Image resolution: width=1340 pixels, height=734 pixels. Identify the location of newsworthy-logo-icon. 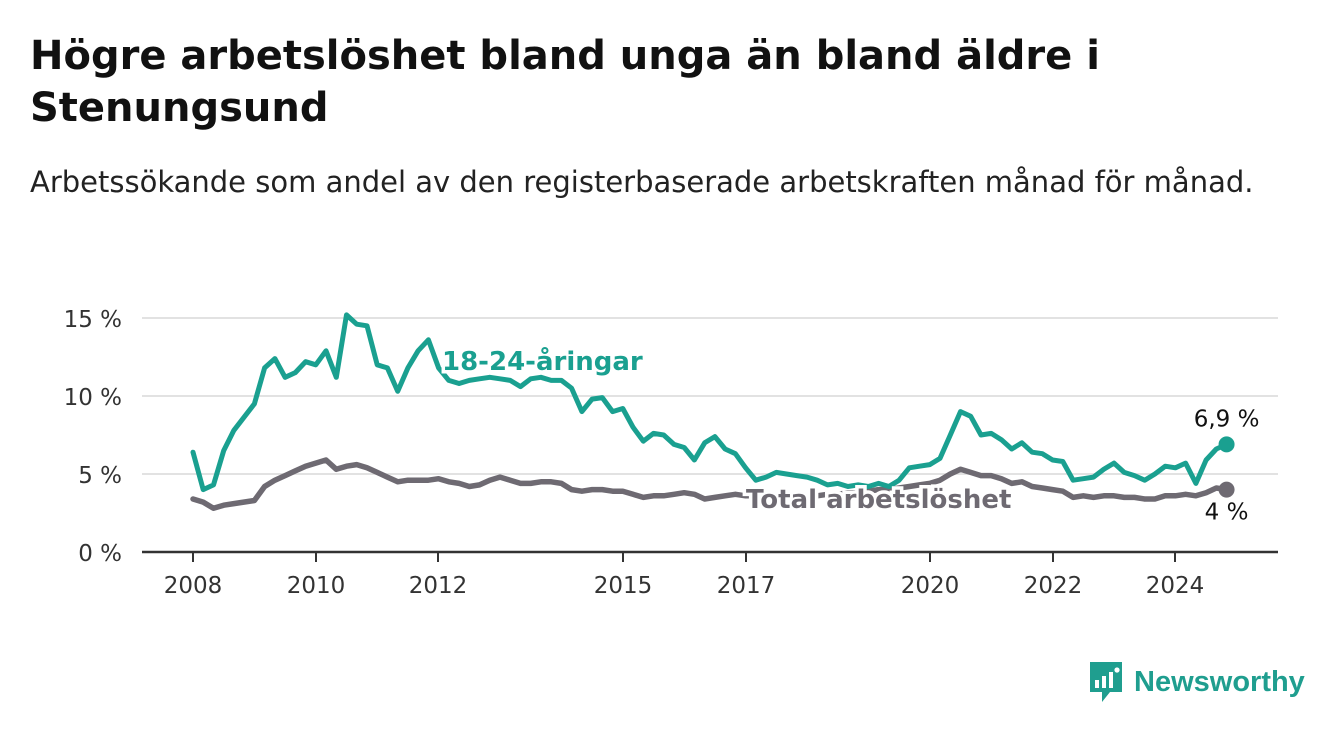
(1106, 682).